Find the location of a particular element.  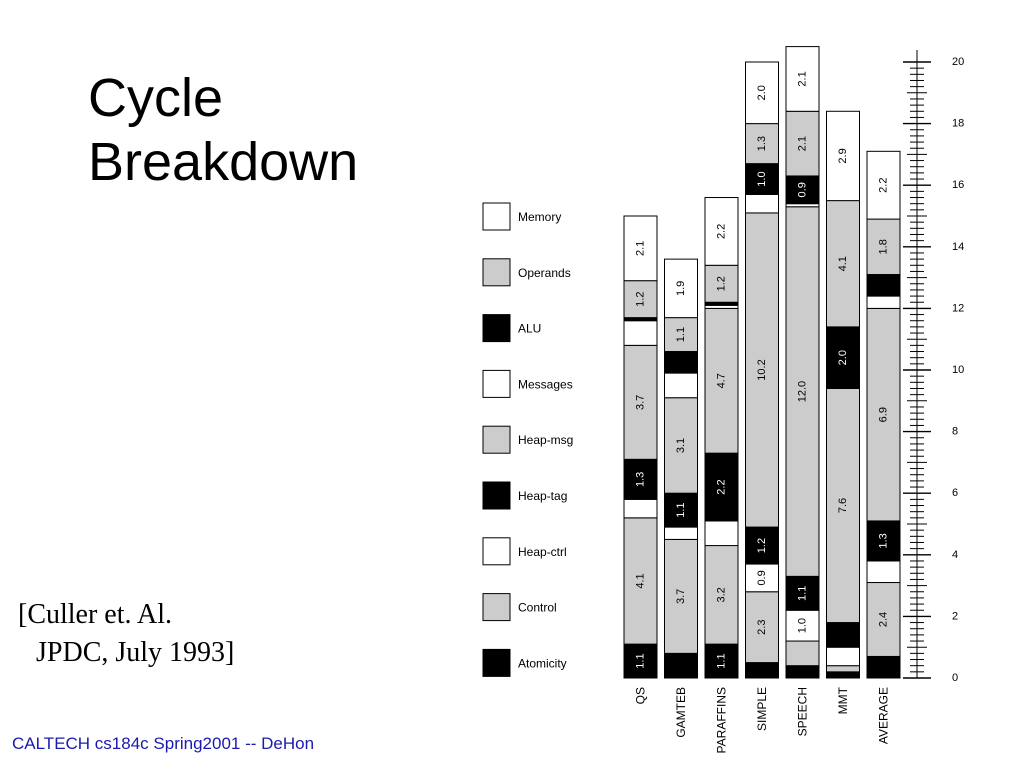

category-label-average: AVERAGE is located at coordinates (884, 715).